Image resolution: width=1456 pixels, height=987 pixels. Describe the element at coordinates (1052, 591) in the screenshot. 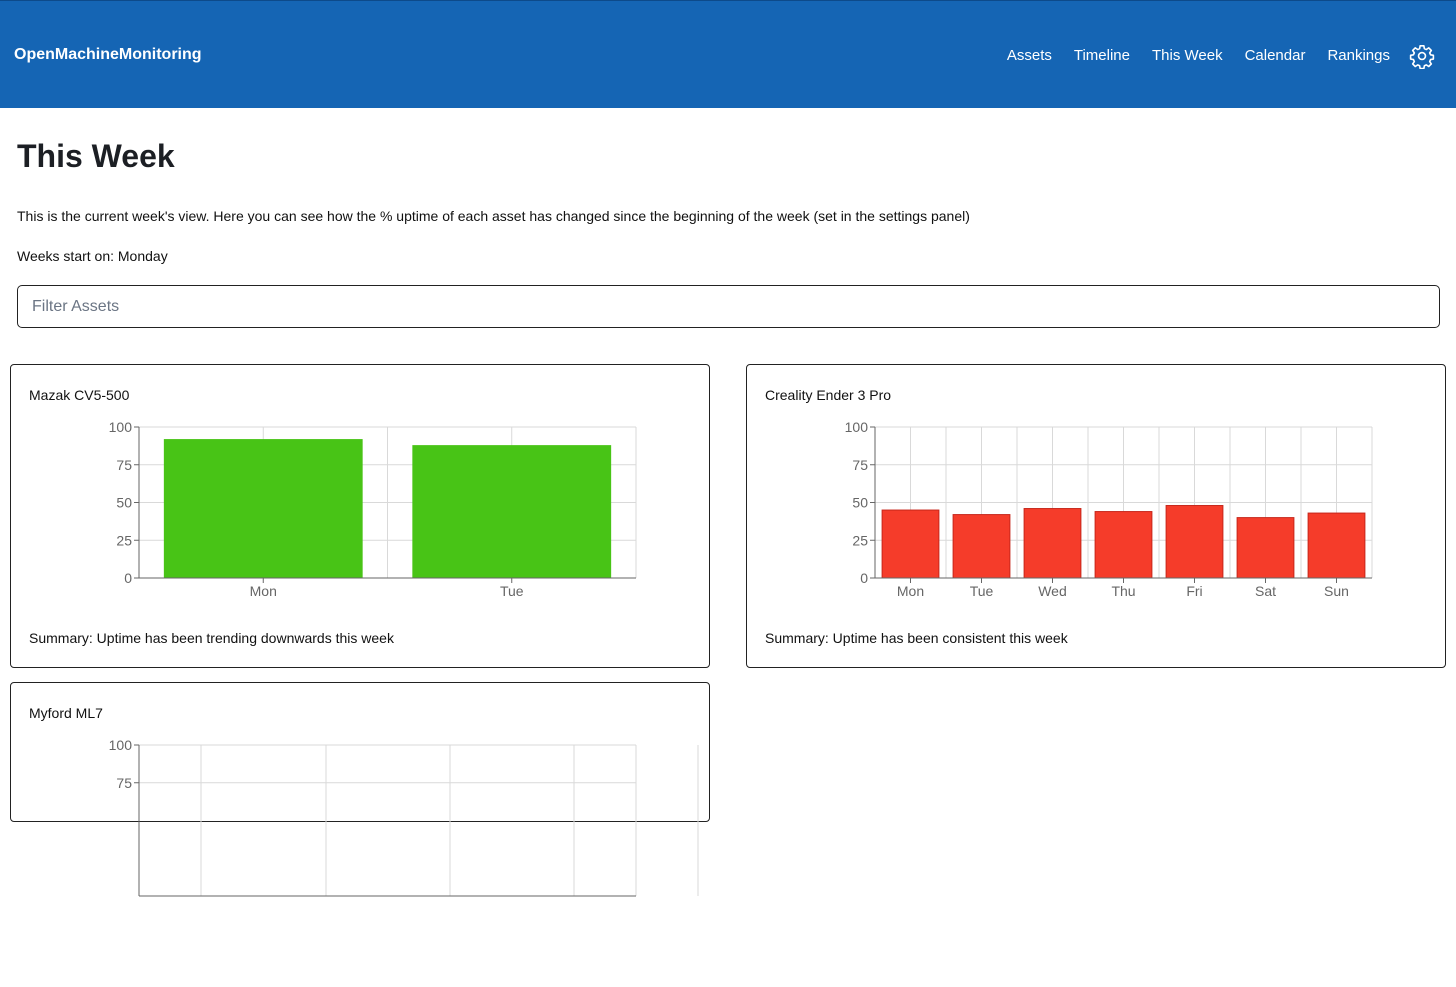

I see `x-tick-label: Wed` at that location.